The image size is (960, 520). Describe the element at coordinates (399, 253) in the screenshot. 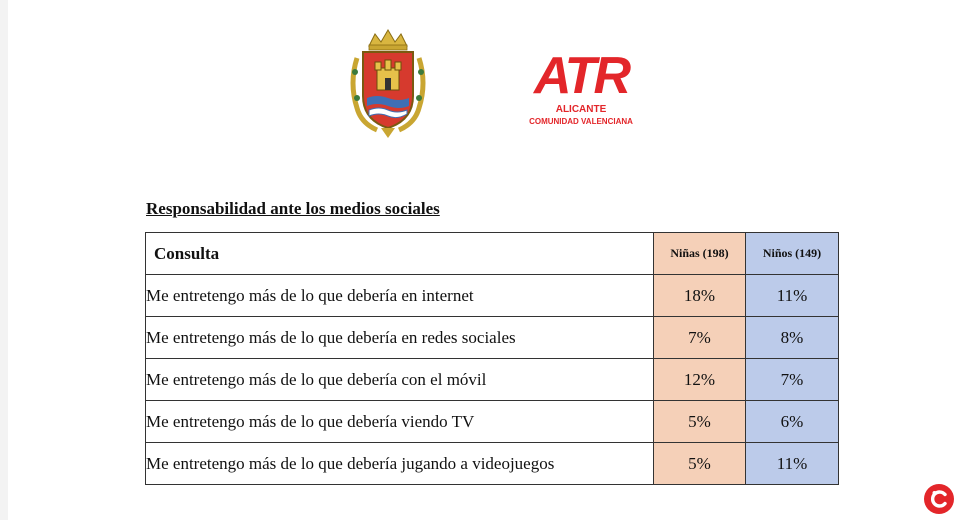

I see `header-consulta: Consulta` at that location.